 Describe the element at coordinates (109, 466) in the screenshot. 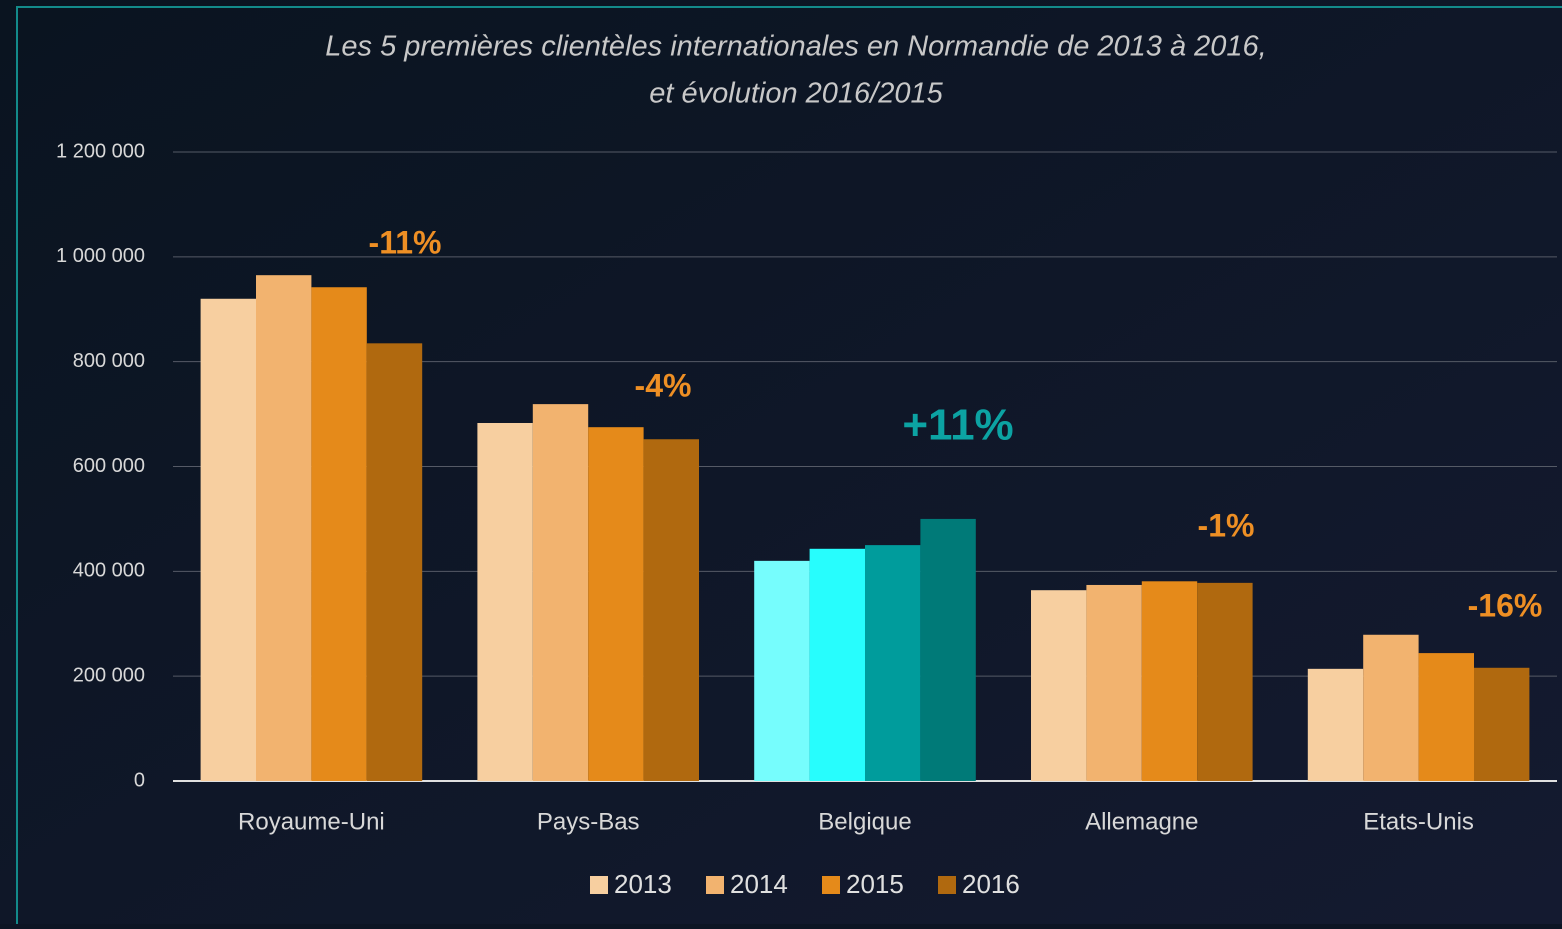

I see `y-tick-label: 600 000` at that location.